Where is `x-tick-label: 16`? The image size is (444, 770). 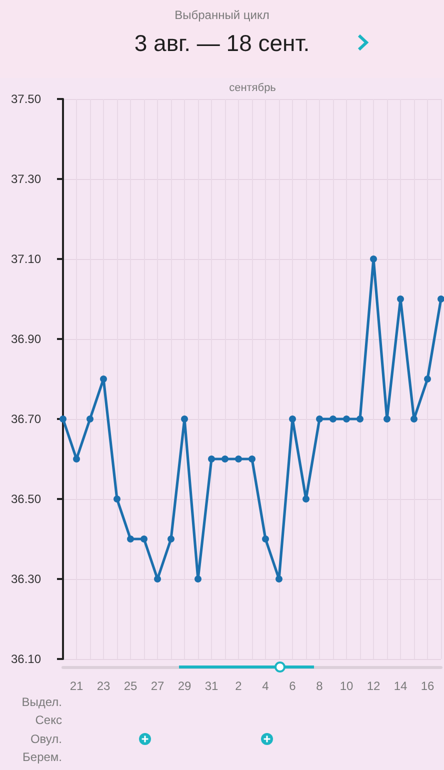
x-tick-label: 16 is located at coordinates (427, 686).